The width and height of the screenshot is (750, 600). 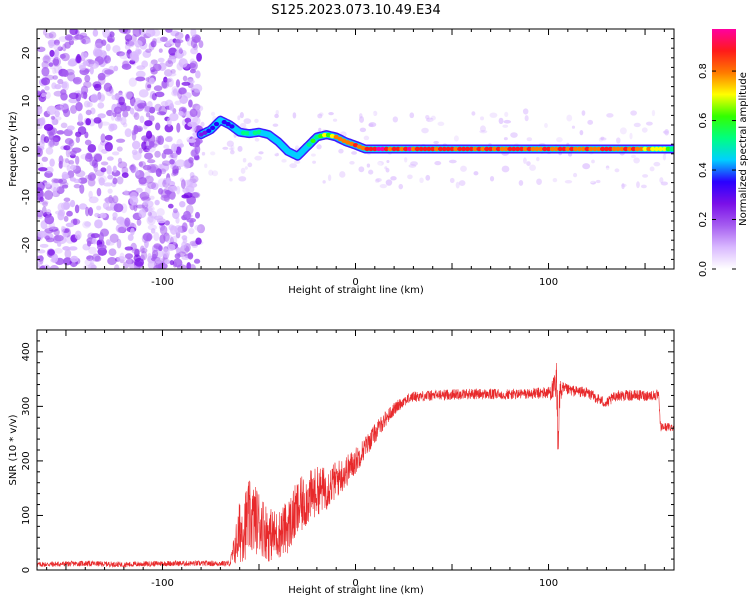 I want to click on y-tick-label: 10, so click(x=26, y=101).